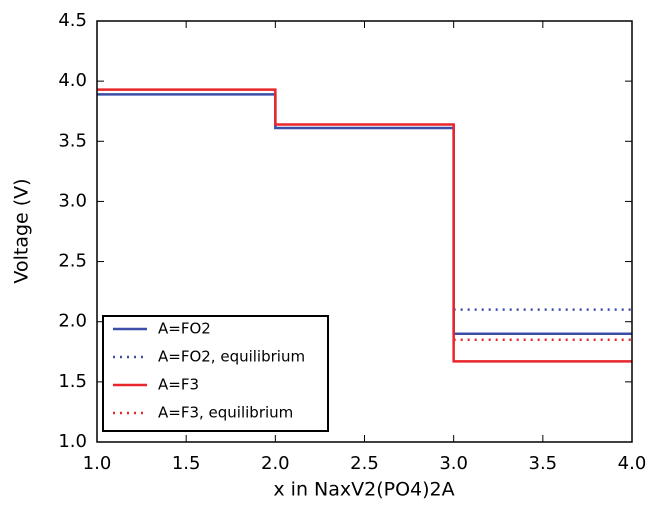 The width and height of the screenshot is (652, 510). Describe the element at coordinates (364, 463) in the screenshot. I see `x-tick-label: 2.5` at that location.